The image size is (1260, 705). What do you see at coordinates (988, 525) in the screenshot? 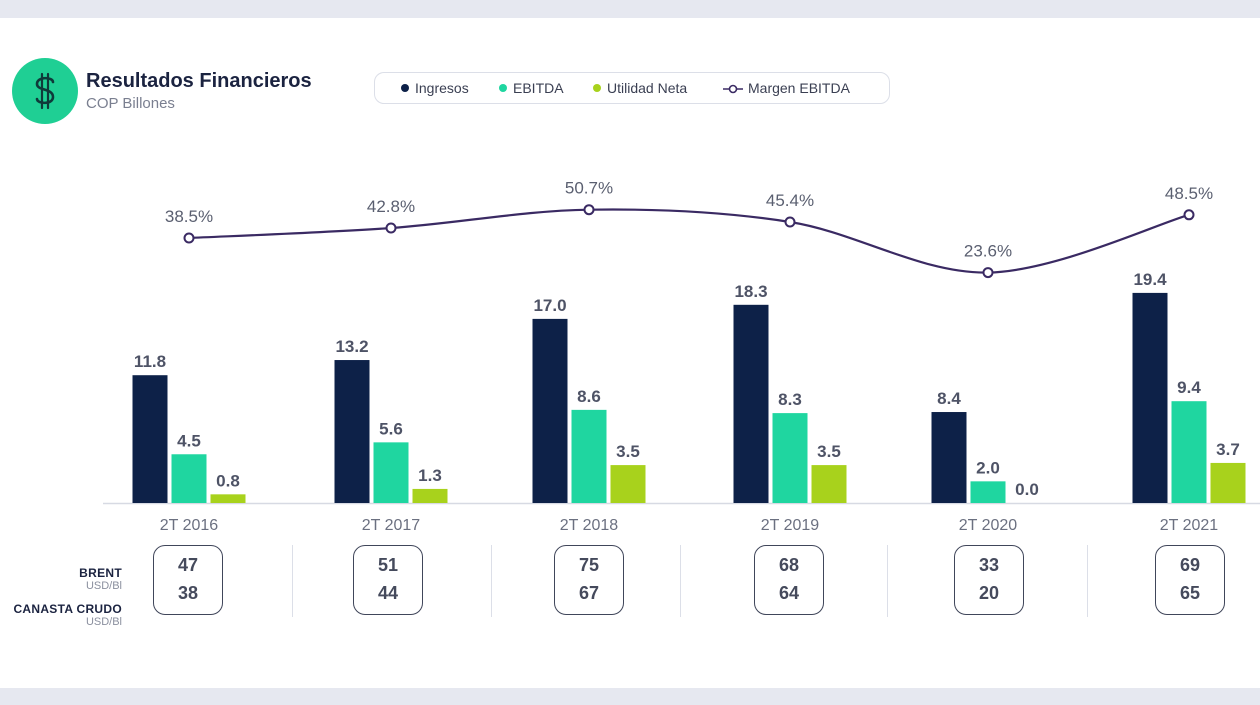
I see `x-tick-label: 2T 2020` at bounding box center [988, 525].